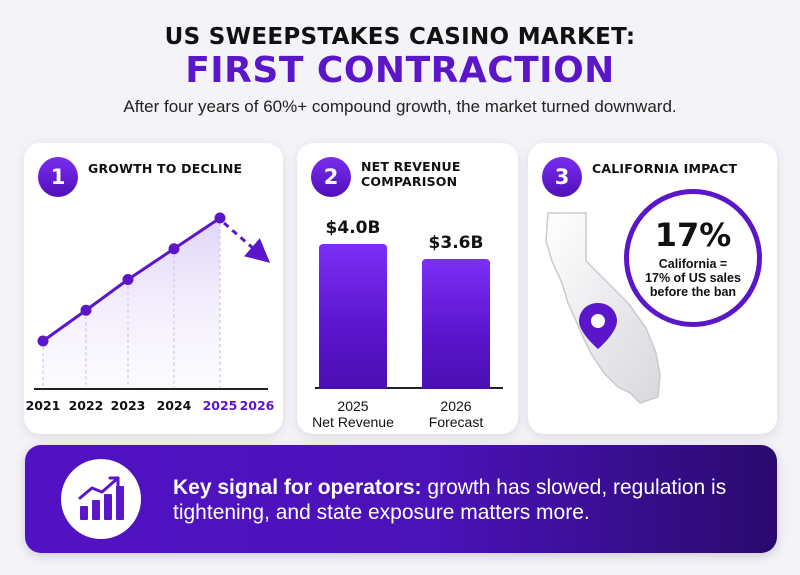 Image resolution: width=800 pixels, height=575 pixels. Describe the element at coordinates (331, 177) in the screenshot. I see `panel-number-badge: 2` at that location.